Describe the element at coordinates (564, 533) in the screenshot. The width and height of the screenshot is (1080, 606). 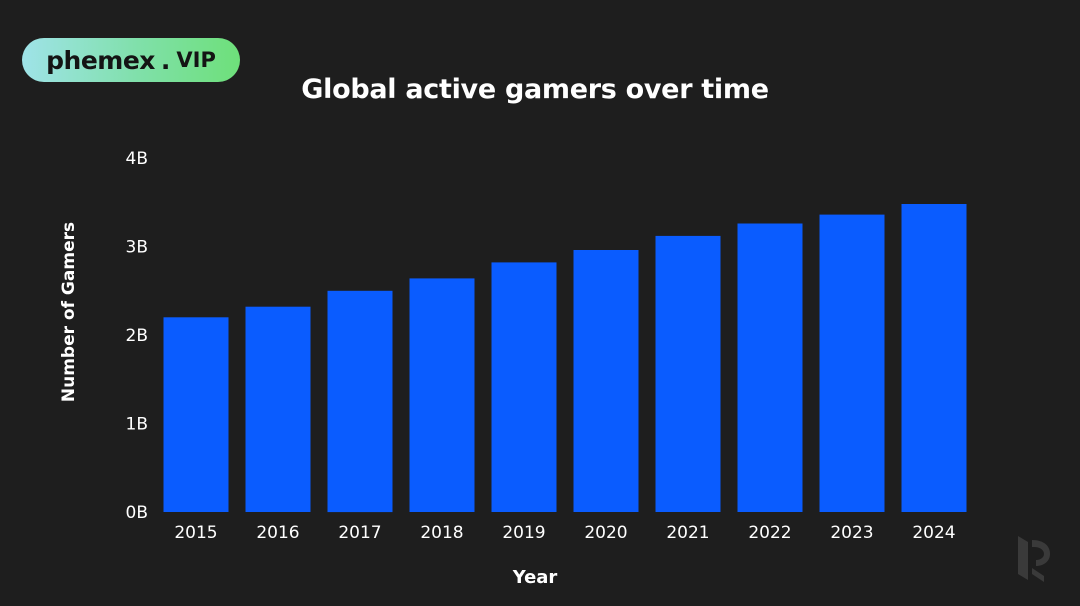
I see `x-axis-ticks: 2015 2016 2017 2018 2019 2020 2021 2022 2023 2024` at that location.